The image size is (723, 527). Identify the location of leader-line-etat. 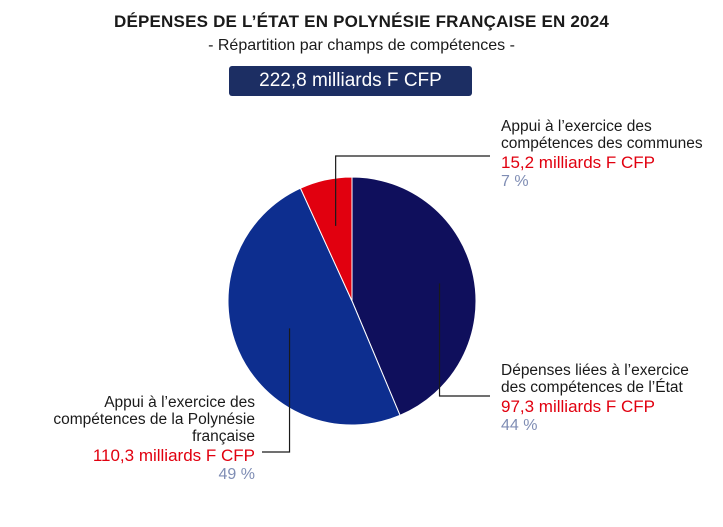
(464, 340).